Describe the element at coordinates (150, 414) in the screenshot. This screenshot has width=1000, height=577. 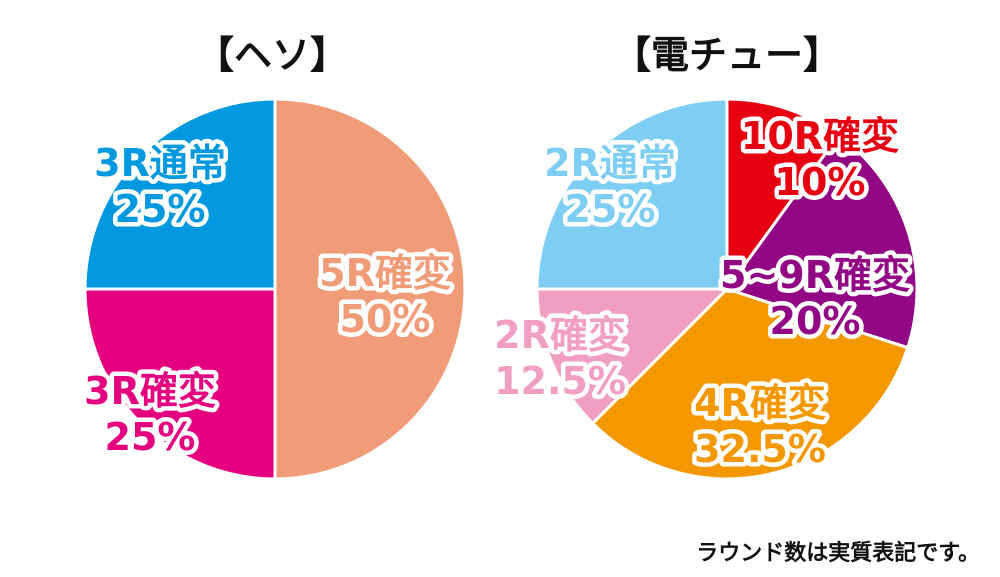
I see `slice-label-3r-kakuhen: 3R確変 25%` at that location.